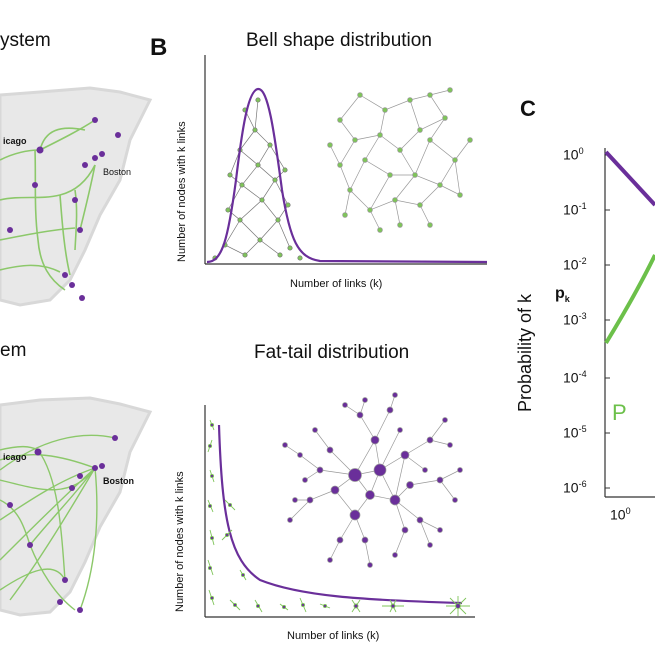  I want to click on fat-tail-small-stars, so click(338, 517).